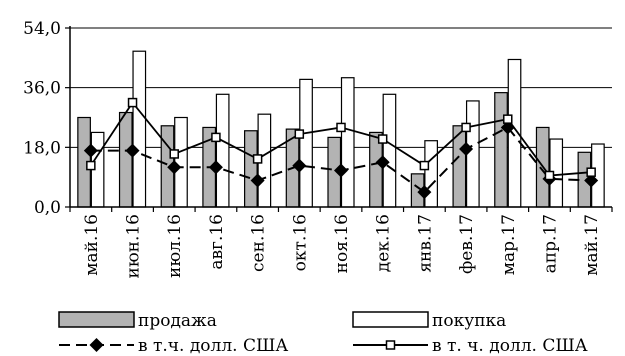 This screenshot has width=625, height=356. I want to click on x-tick-label: мар.17, so click(509, 244).